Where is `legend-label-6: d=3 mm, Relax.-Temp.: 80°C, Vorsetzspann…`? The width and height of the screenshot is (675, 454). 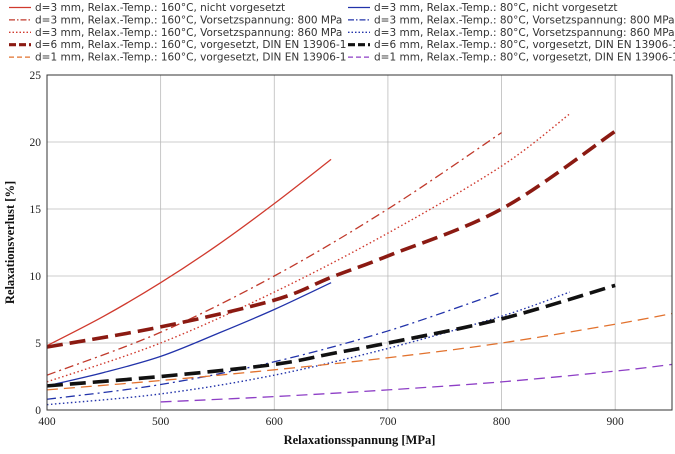
legend-label-6: d=3 mm, Relax.-Temp.: 80°C, Vorsetzspann… is located at coordinates (524, 33).